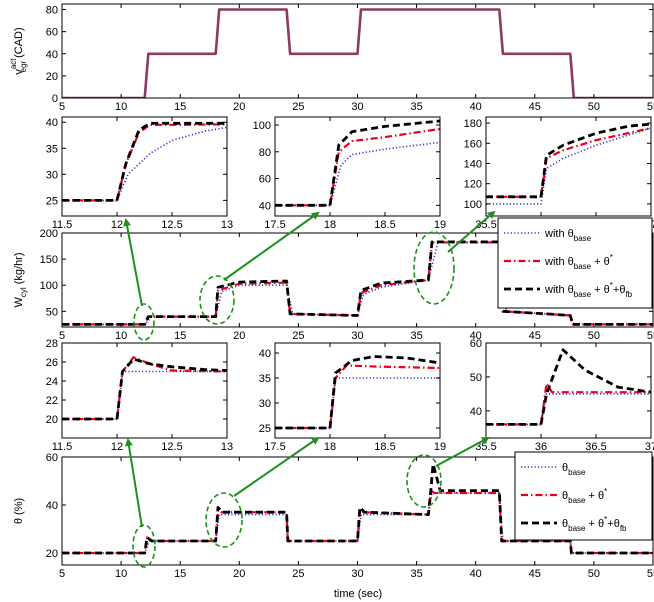 The width and height of the screenshot is (654, 602). I want to click on legend-entry-1: with θbase + θ*, so click(578, 262).